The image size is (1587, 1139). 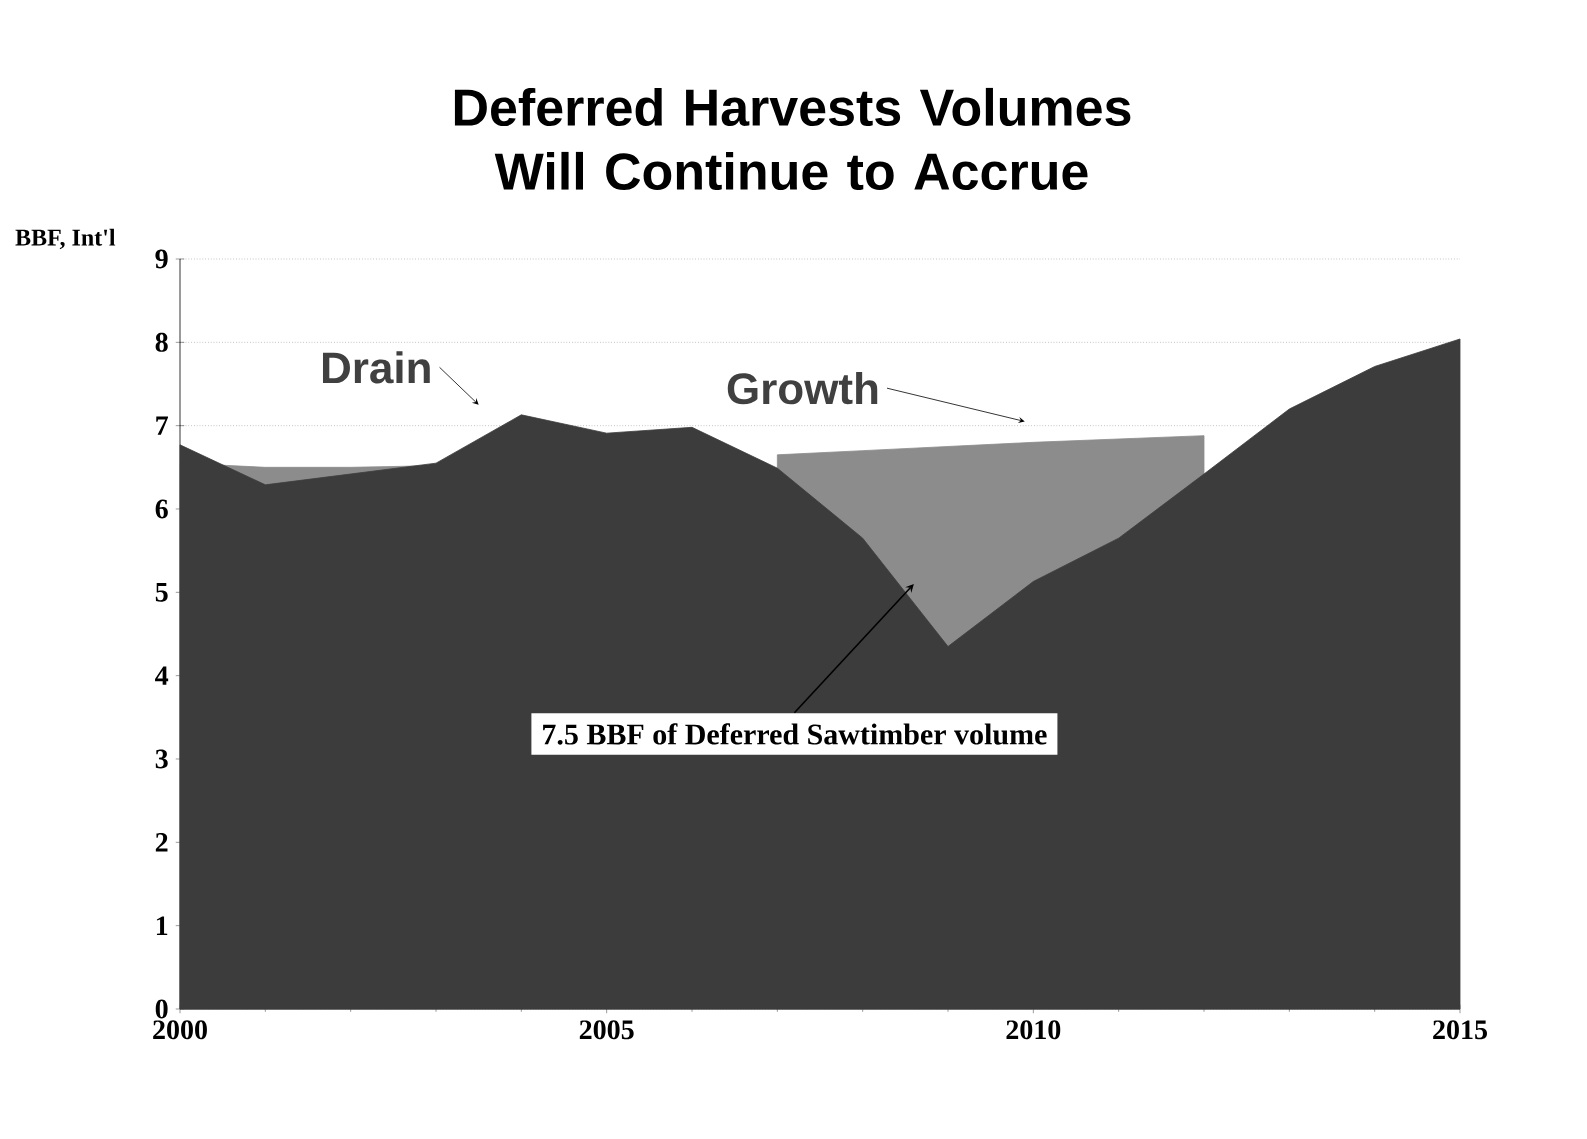 I want to click on y-tick-label: 4, so click(x=162, y=675).